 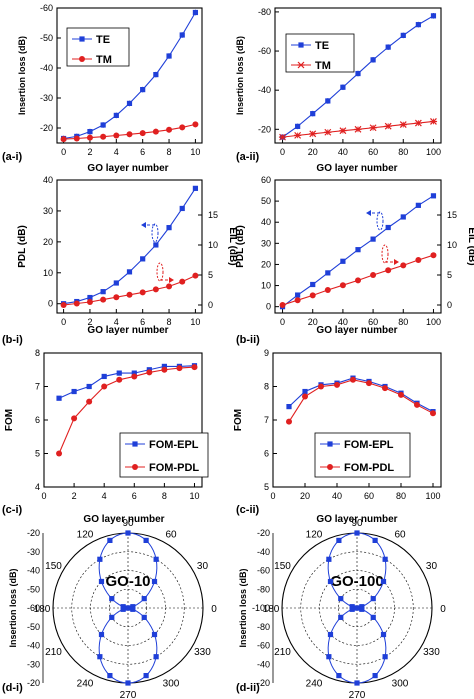 I want to click on x-tick-label: 4, so click(x=116, y=152).